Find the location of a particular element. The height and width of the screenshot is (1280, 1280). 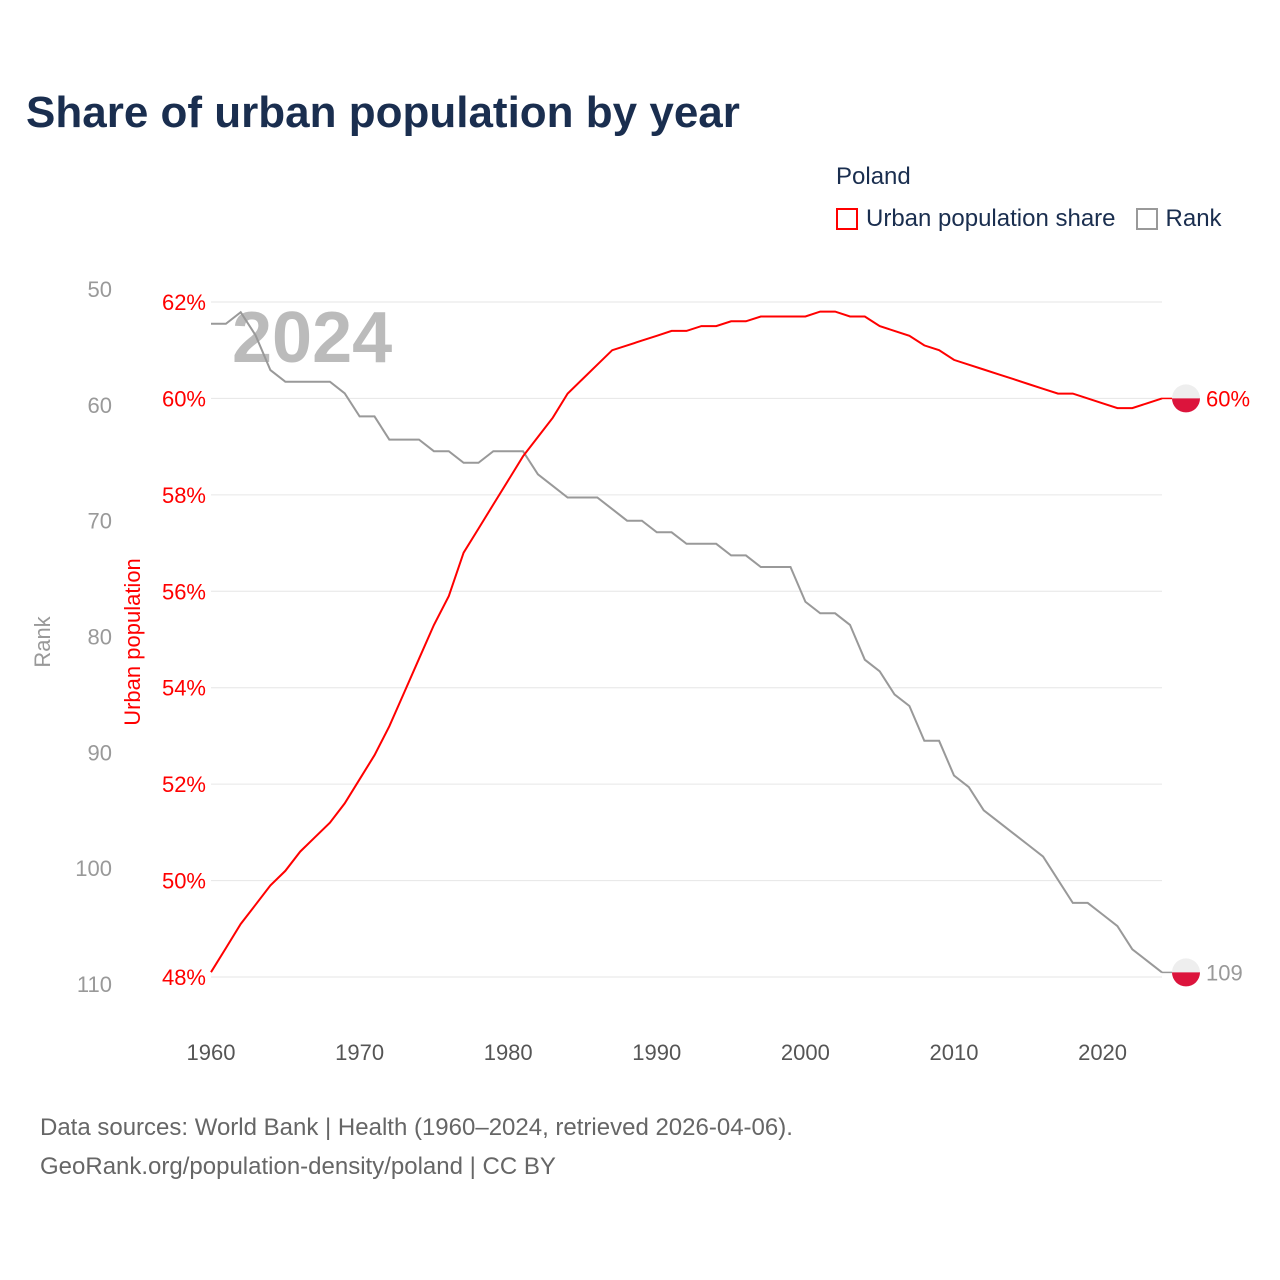

y-tick-rank: 80 is located at coordinates (100, 637).